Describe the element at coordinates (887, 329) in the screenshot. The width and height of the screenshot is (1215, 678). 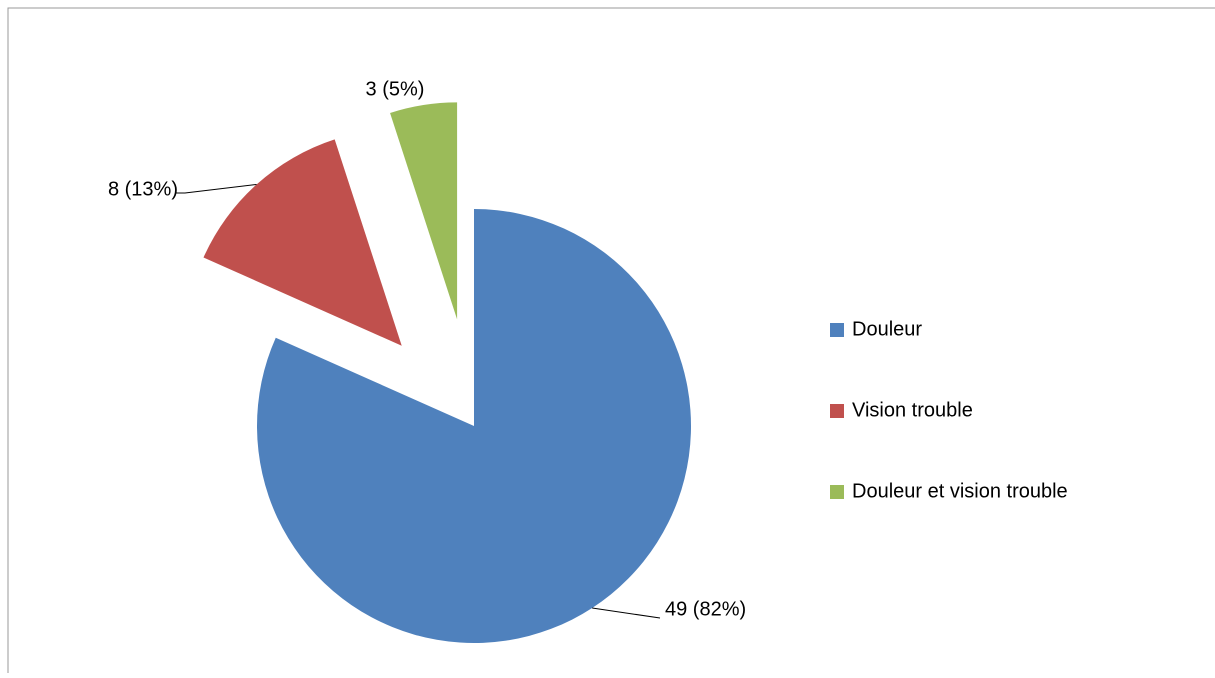
I see `legend-label: Douleur` at that location.